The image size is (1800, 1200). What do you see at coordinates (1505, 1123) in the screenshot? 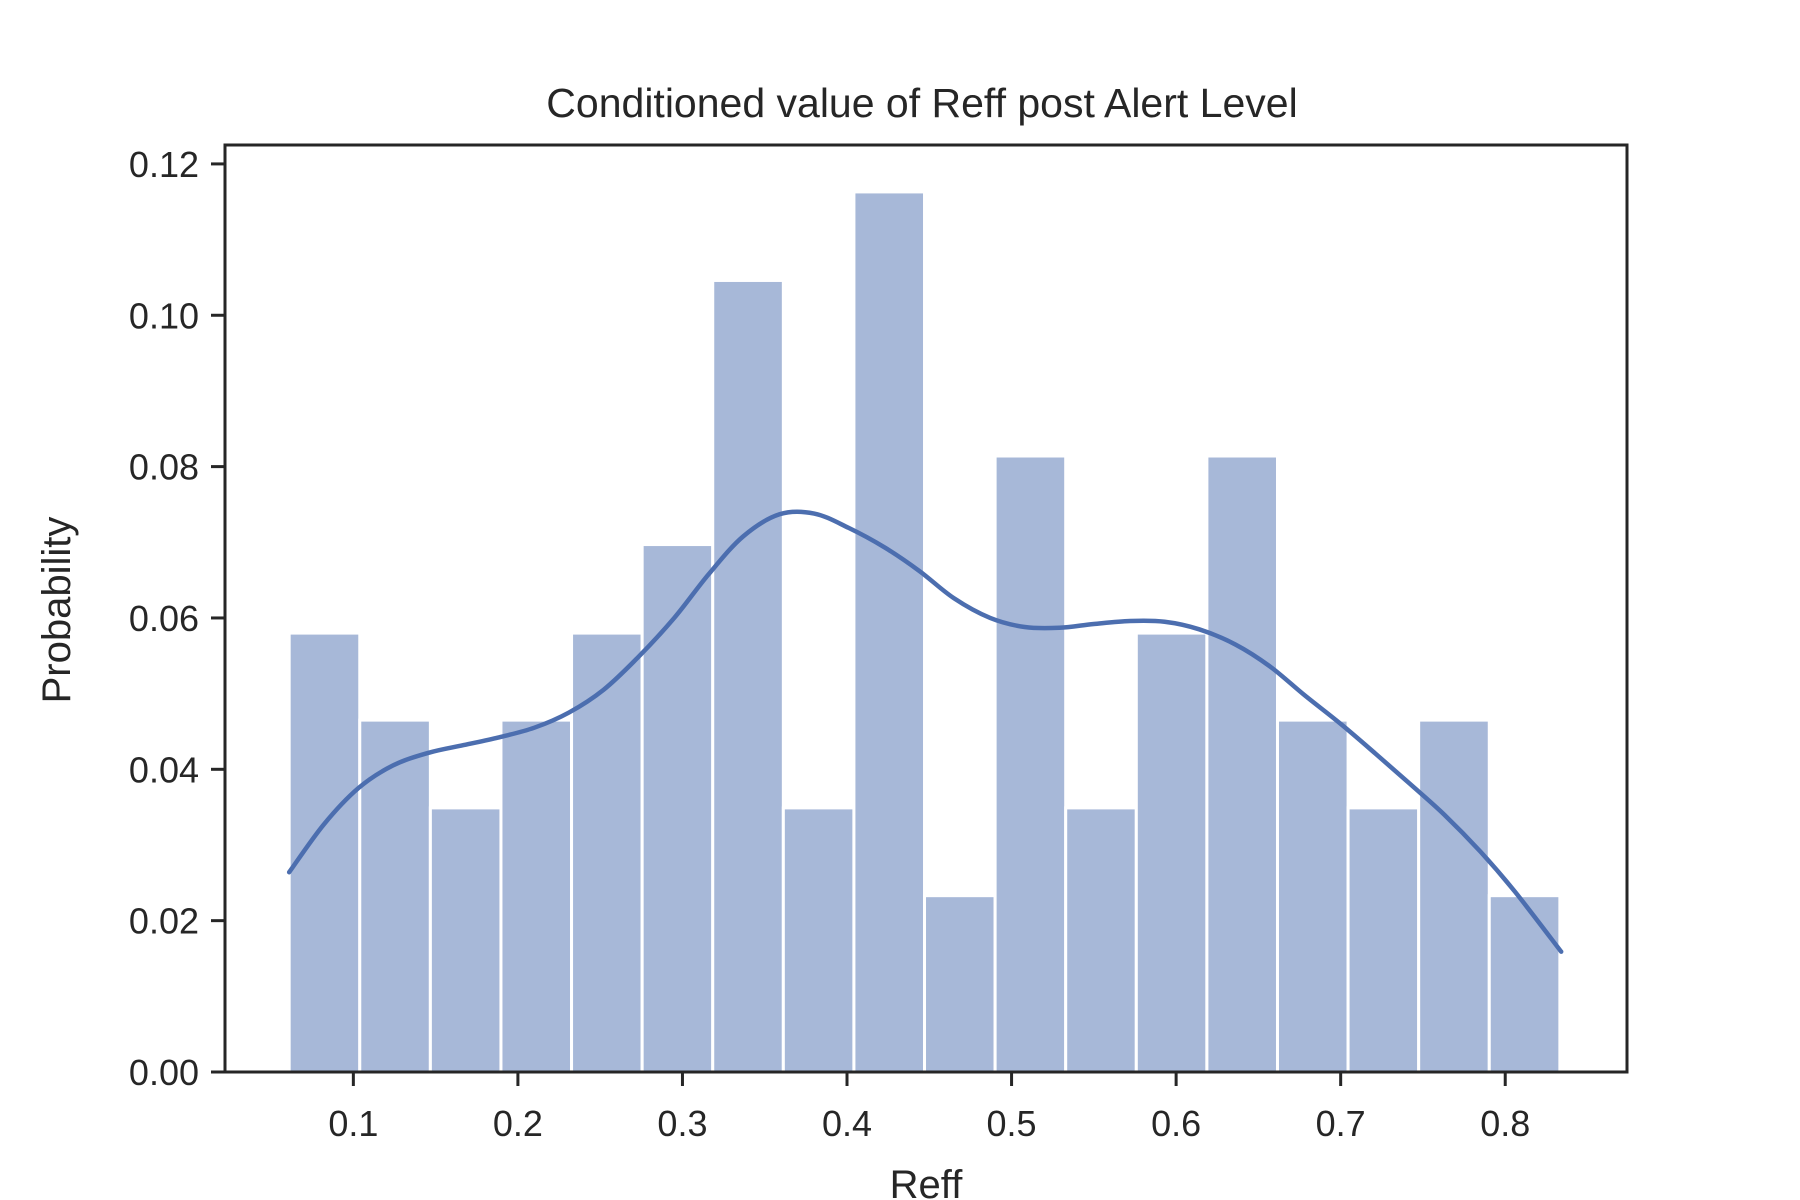
I see `x-tick-label: 0.8` at bounding box center [1505, 1123].